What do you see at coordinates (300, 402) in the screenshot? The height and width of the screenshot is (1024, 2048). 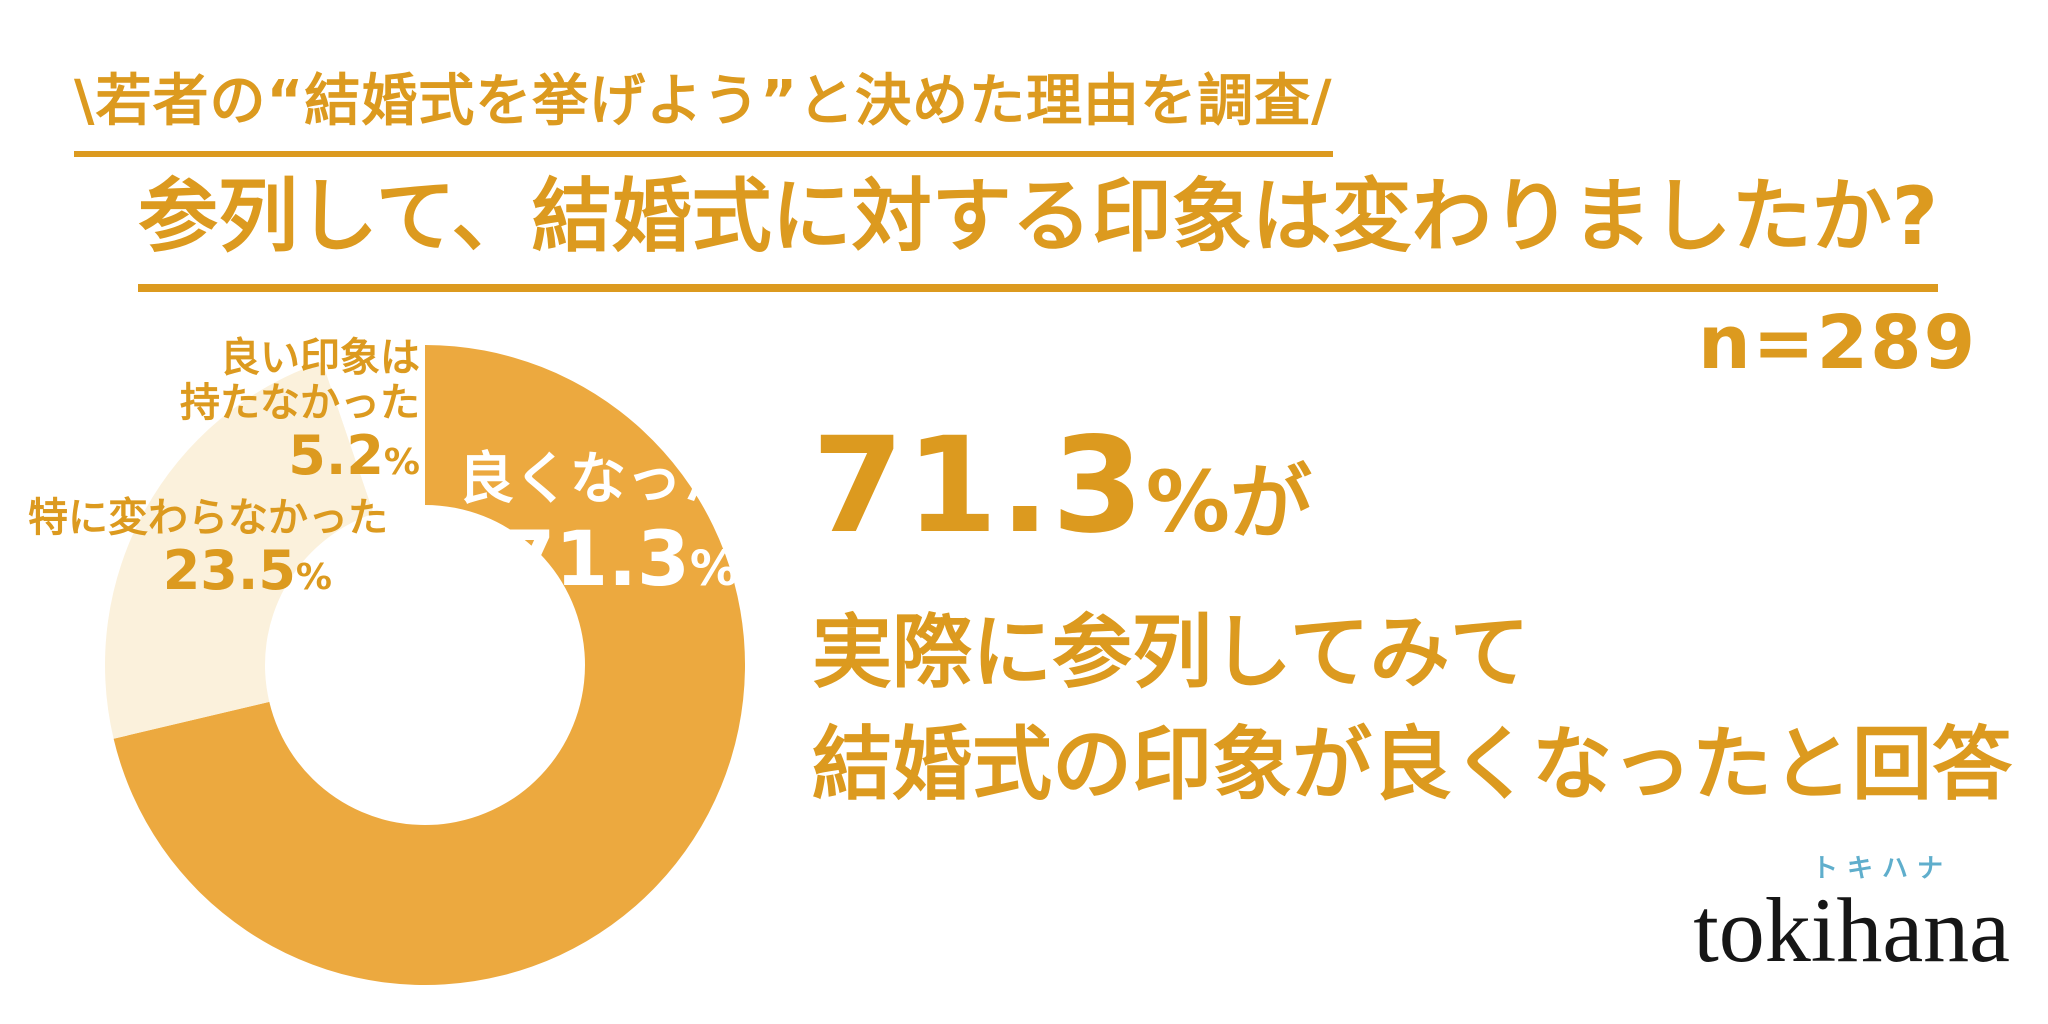 I see `donut-label-negative-line2: 持たなかった` at bounding box center [300, 402].